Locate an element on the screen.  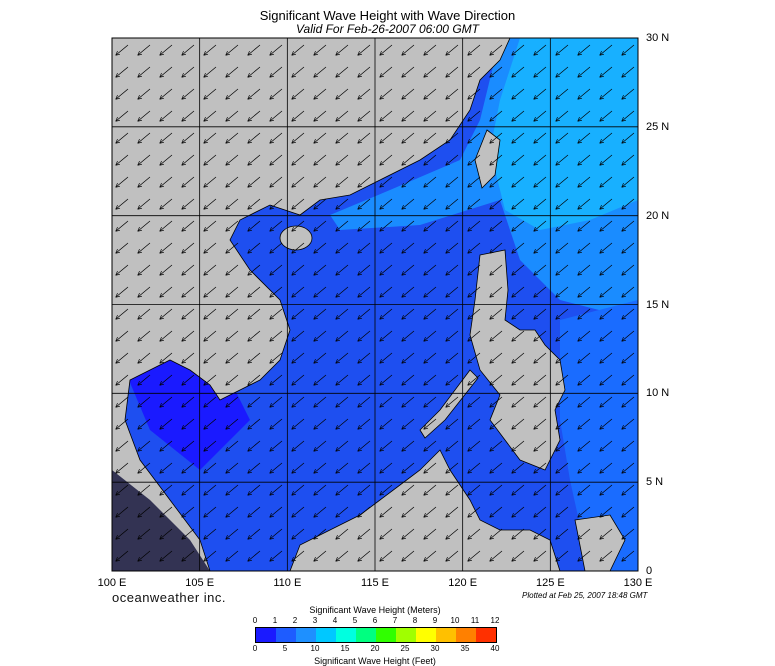
meters-tick: 6 is located at coordinates (375, 620).